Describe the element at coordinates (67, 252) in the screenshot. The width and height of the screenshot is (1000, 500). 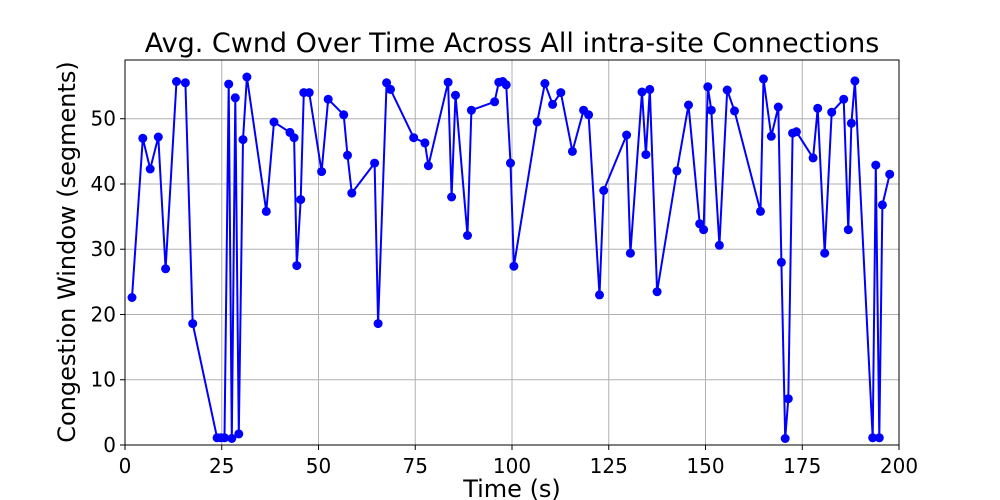
I see `y-axis-title: Congestion Window (segments)` at that location.